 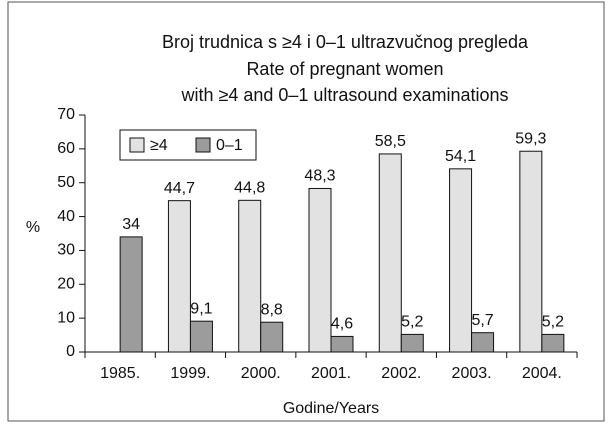 What do you see at coordinates (542, 373) in the screenshot?
I see `x-tick-label: 2004.` at bounding box center [542, 373].